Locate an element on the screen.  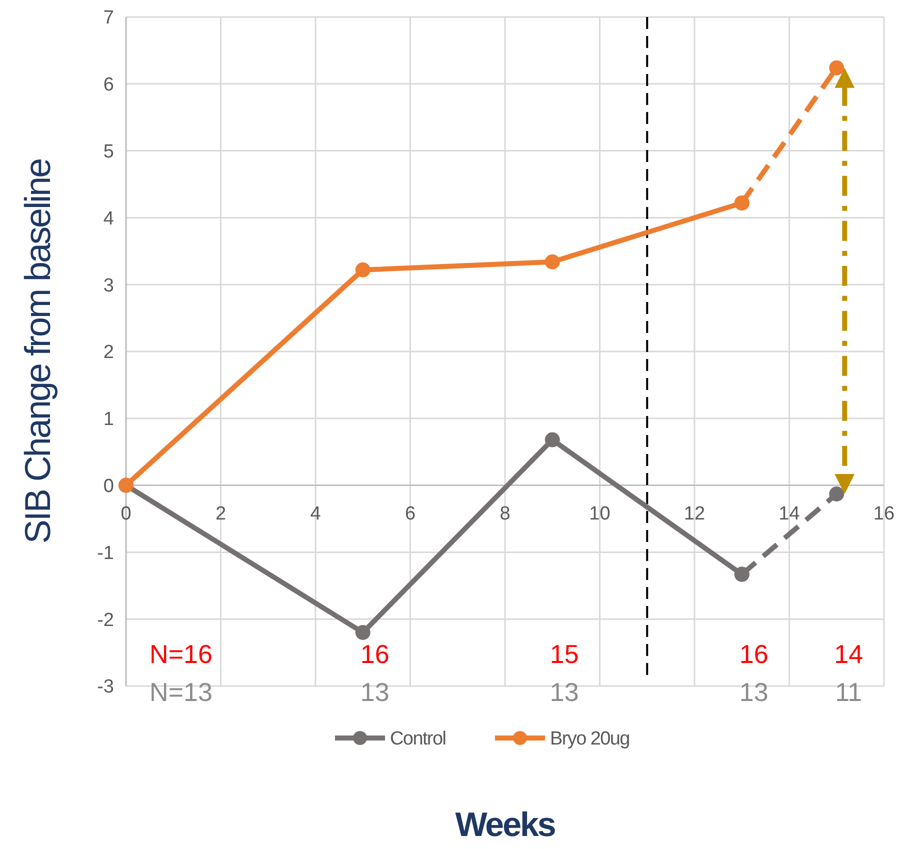
y-tick-label: 5 is located at coordinates (108, 151).